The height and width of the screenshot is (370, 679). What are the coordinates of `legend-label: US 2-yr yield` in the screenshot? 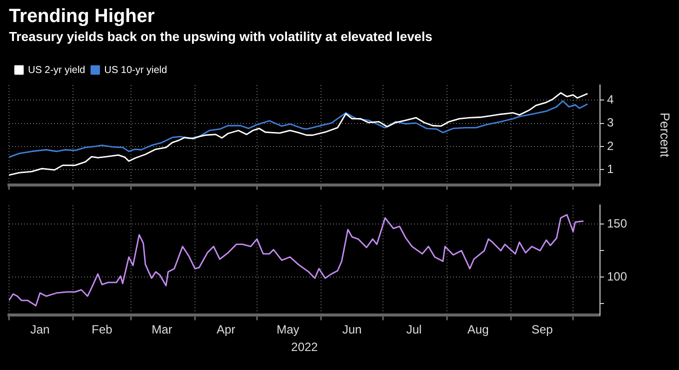 It's located at (57, 70).